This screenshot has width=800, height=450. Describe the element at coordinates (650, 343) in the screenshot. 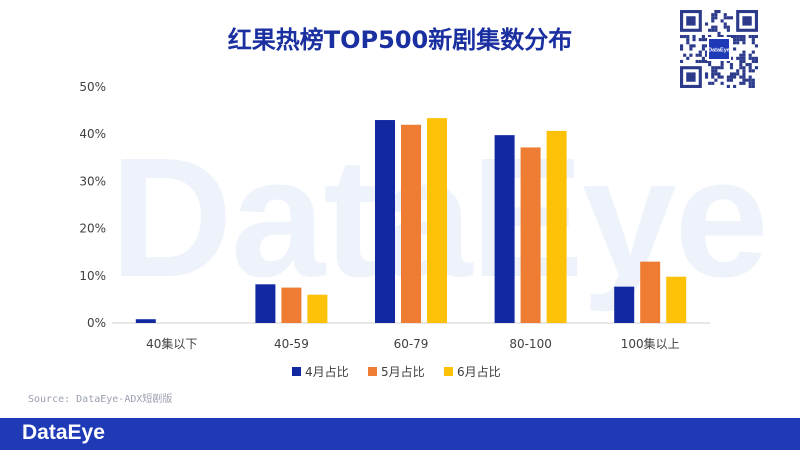

I see `x-tick-label: 100集以上` at that location.